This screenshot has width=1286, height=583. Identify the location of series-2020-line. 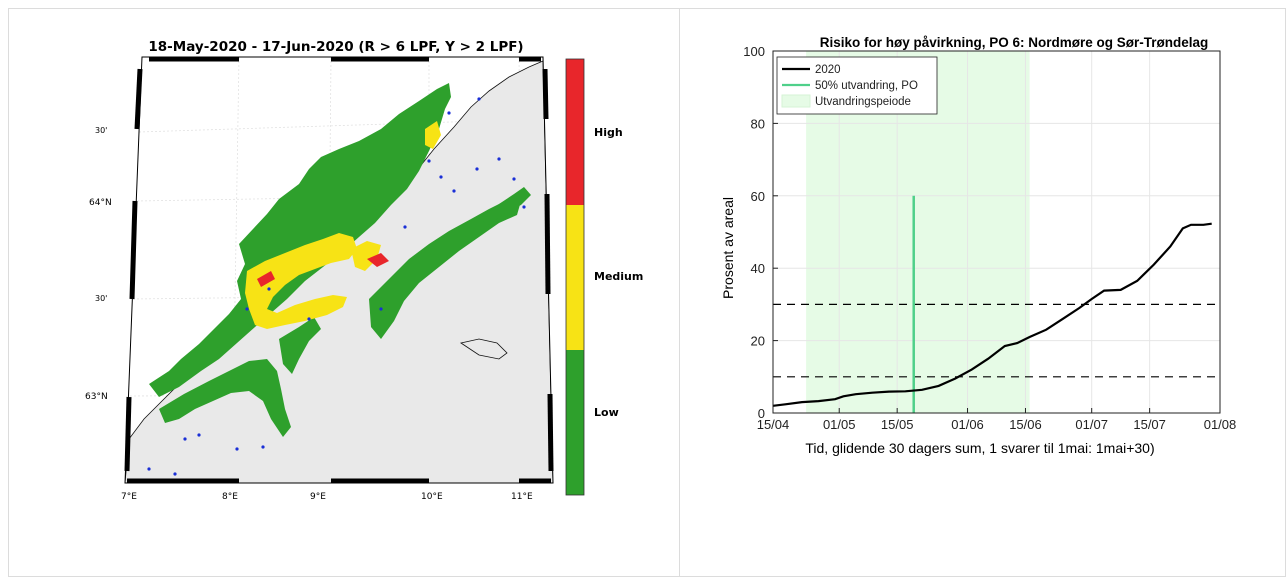
(992, 314).